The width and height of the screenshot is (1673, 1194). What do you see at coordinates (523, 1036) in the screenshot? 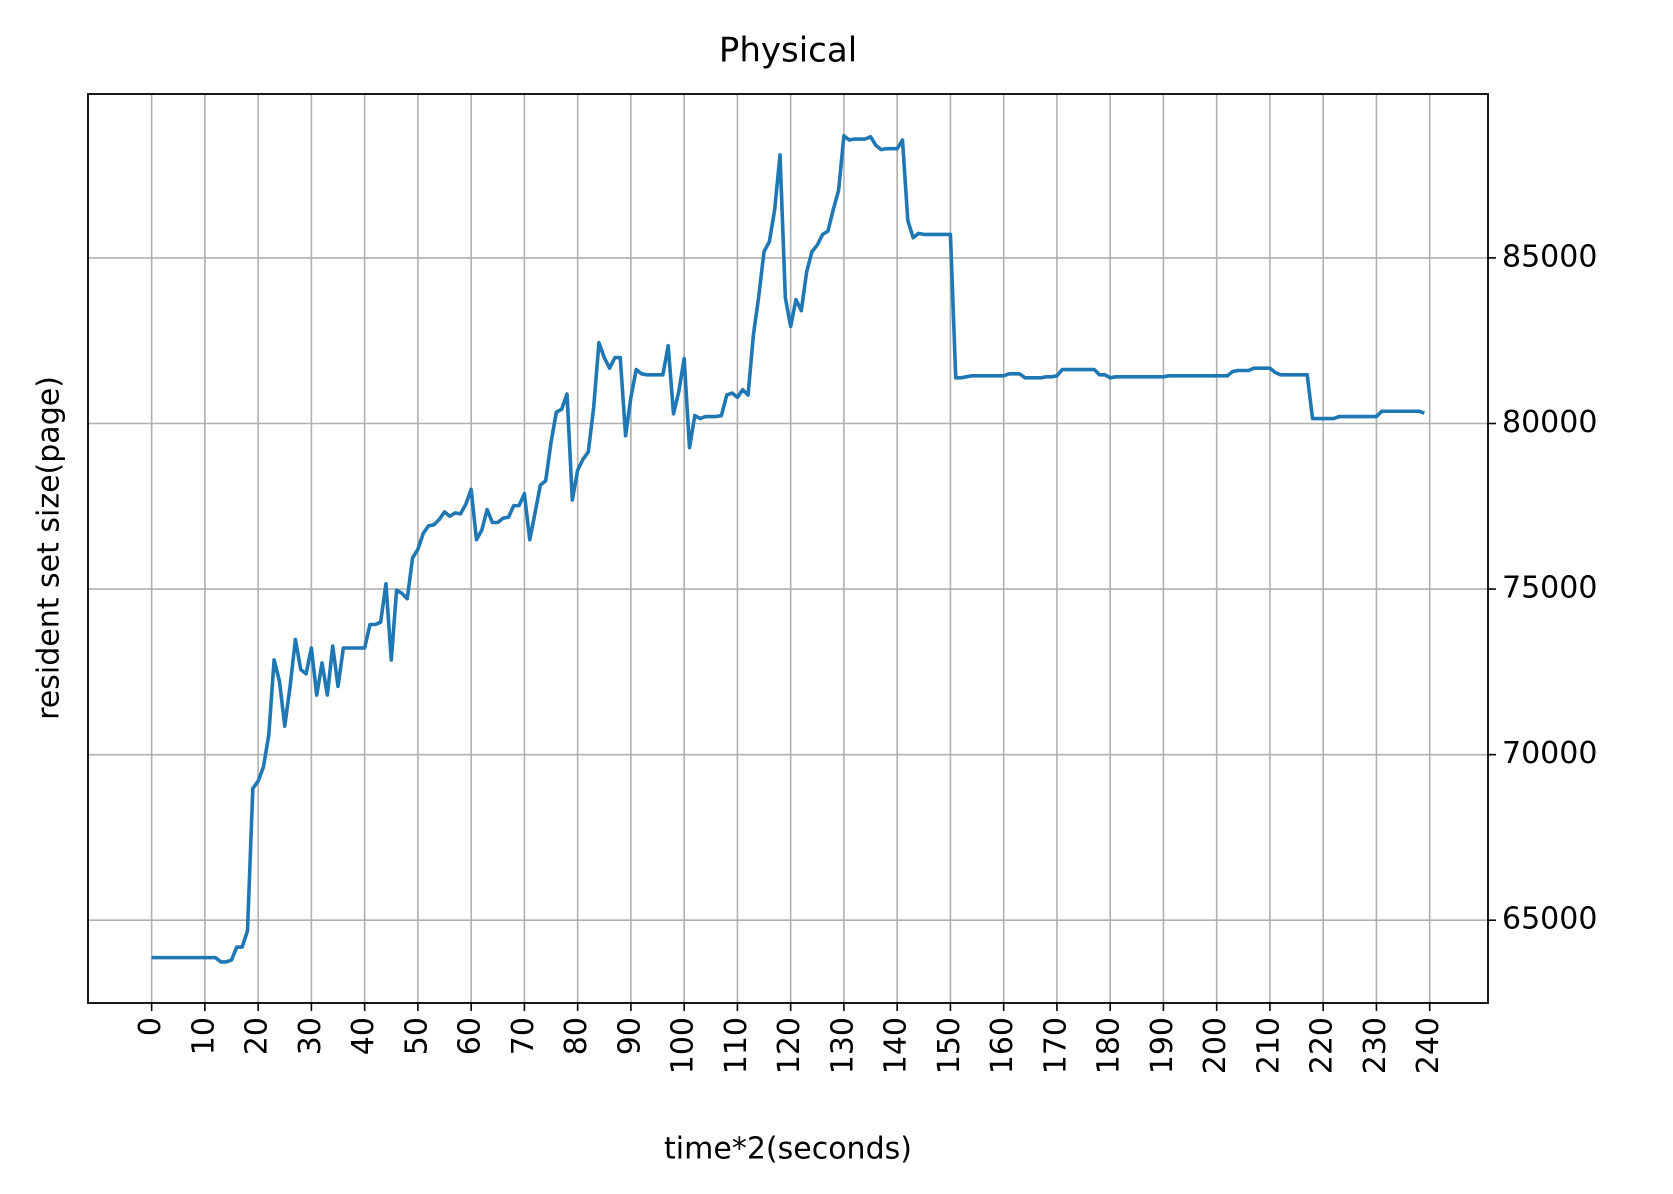
I see `x-tick-label: 70` at bounding box center [523, 1036].